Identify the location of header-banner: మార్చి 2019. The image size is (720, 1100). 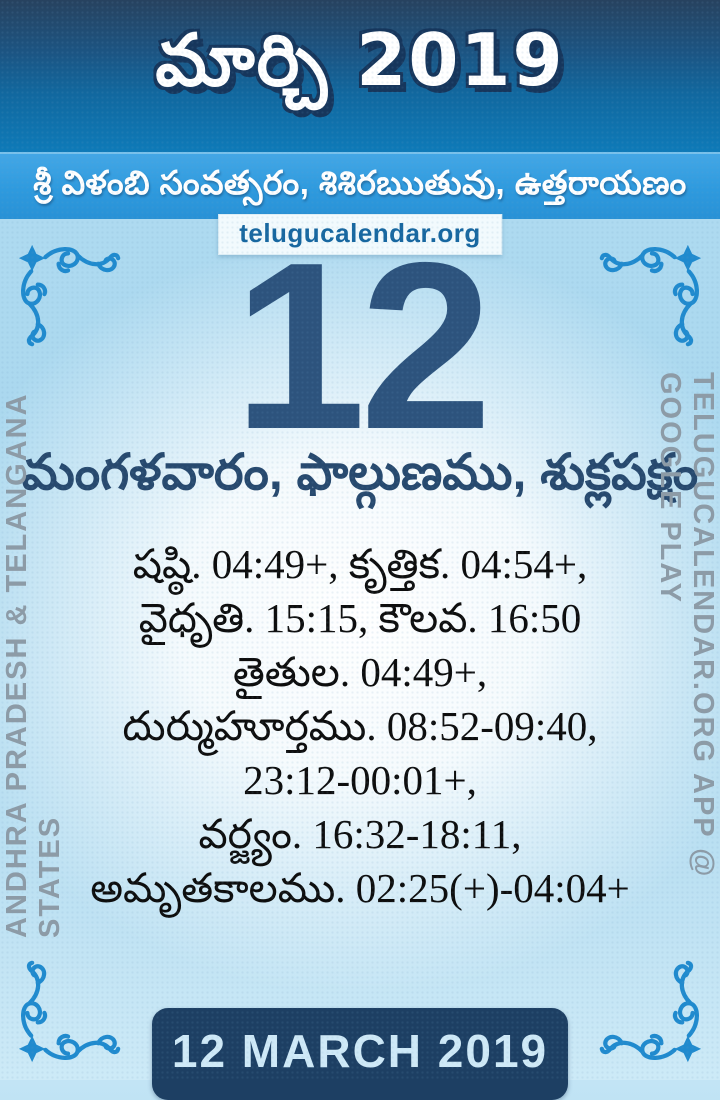
(360, 76).